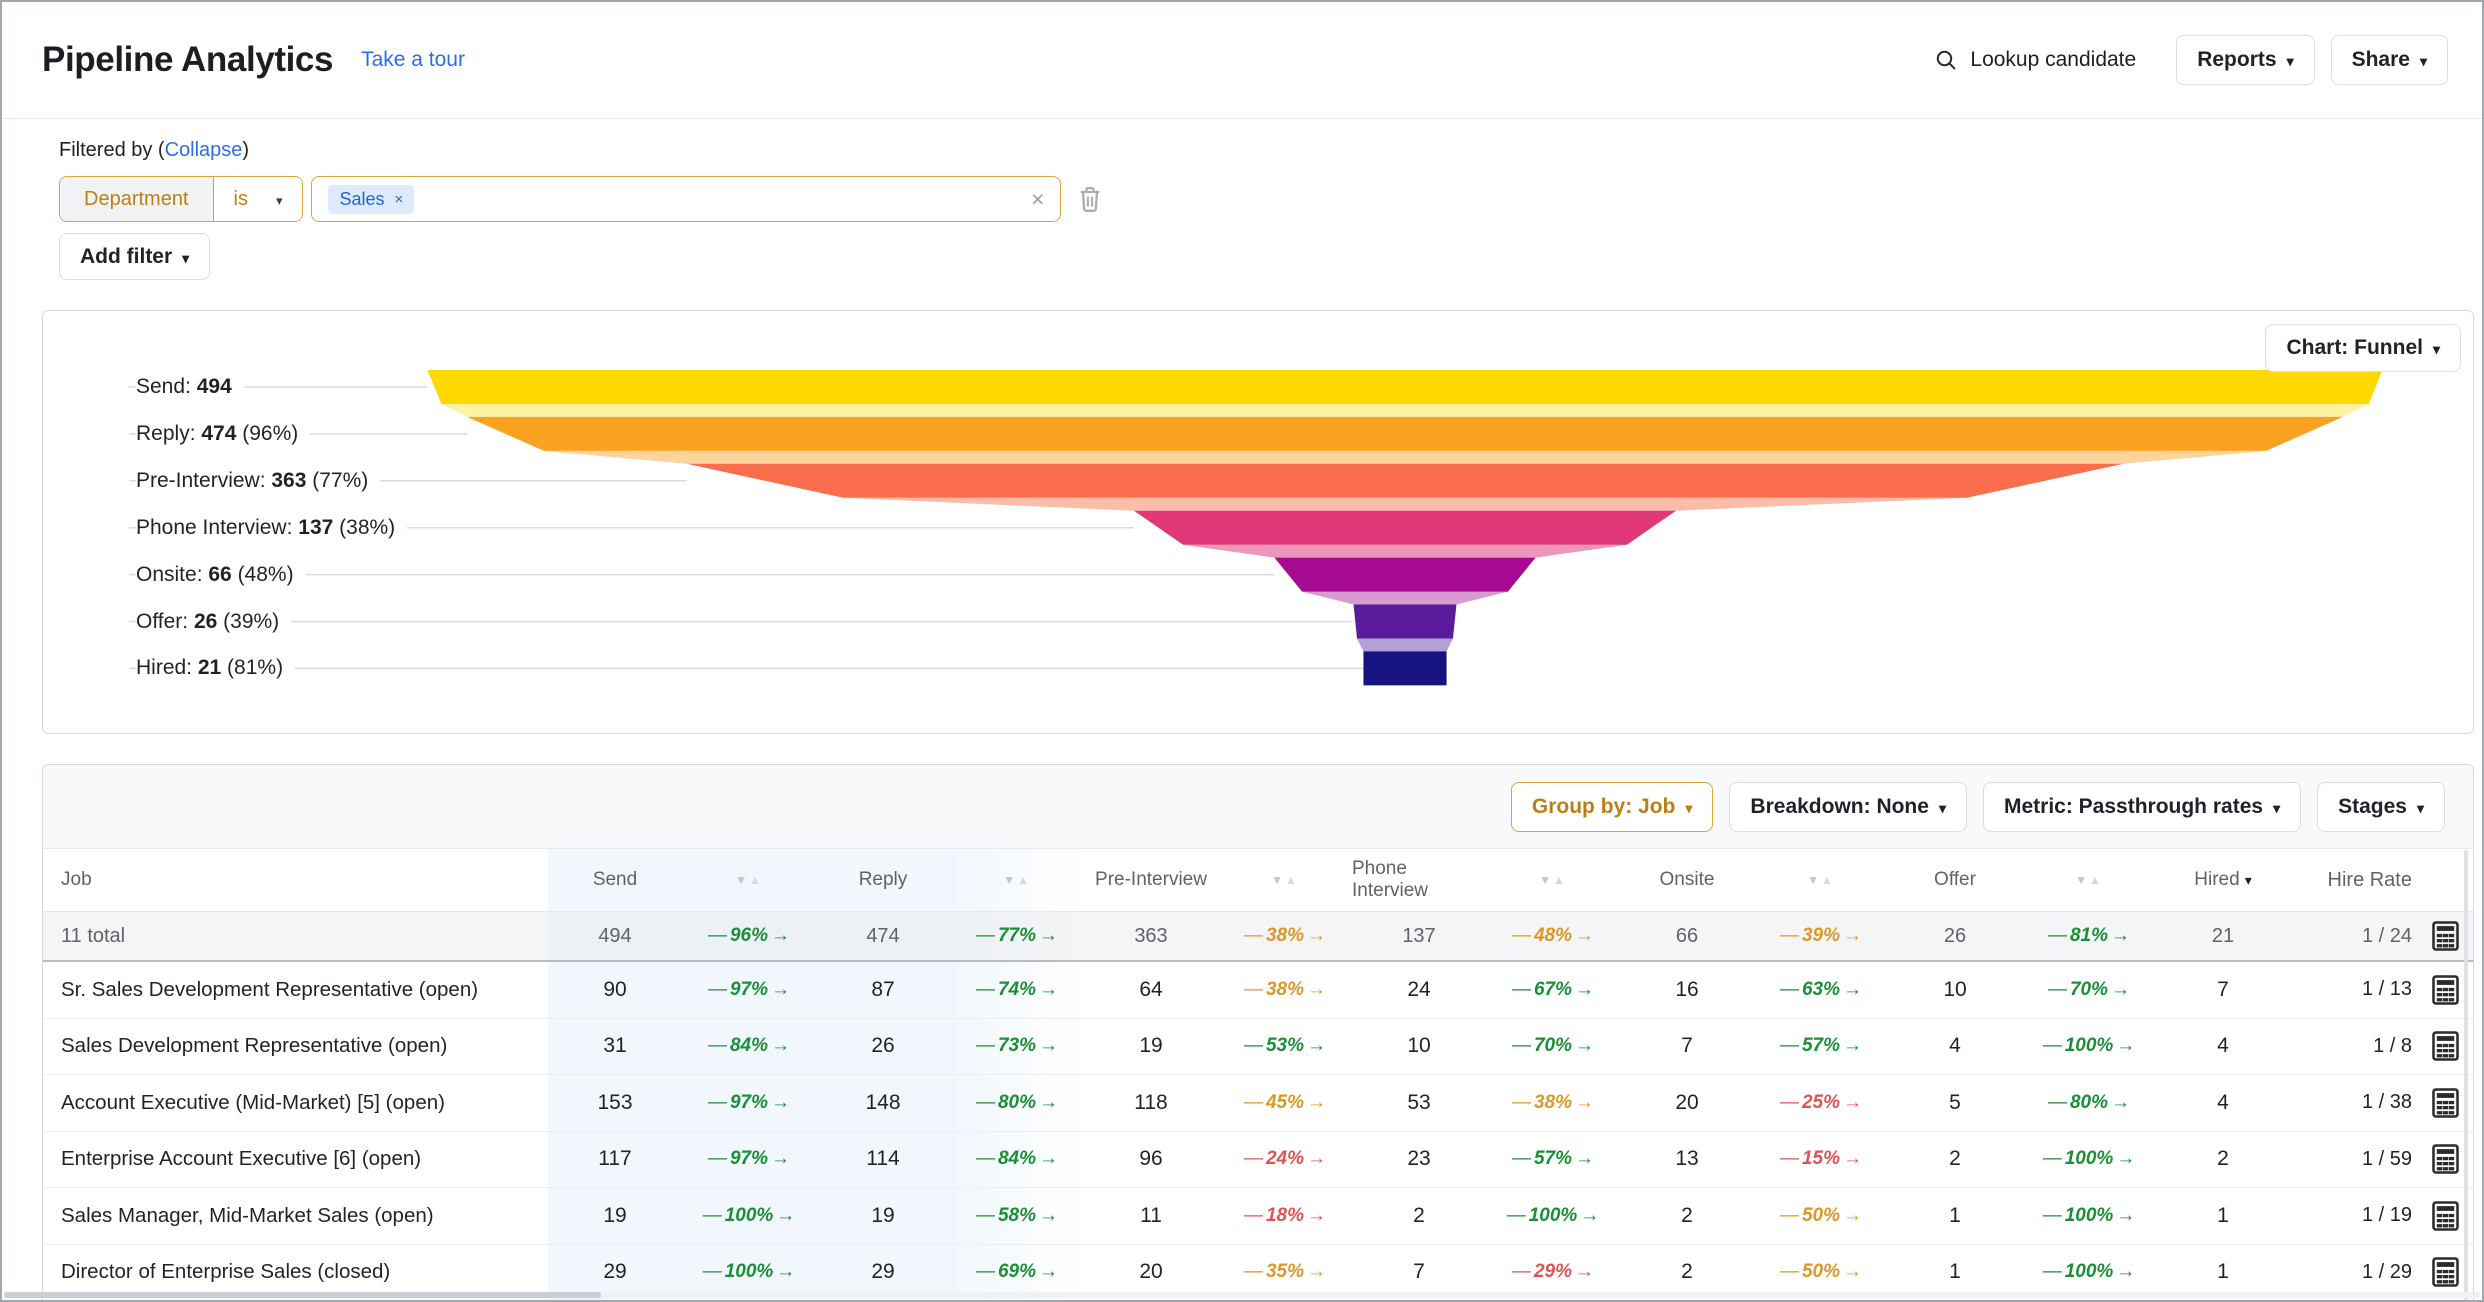 This screenshot has width=2484, height=1302. What do you see at coordinates (1242, 1295) in the screenshot?
I see `horizontal-scrollbar` at bounding box center [1242, 1295].